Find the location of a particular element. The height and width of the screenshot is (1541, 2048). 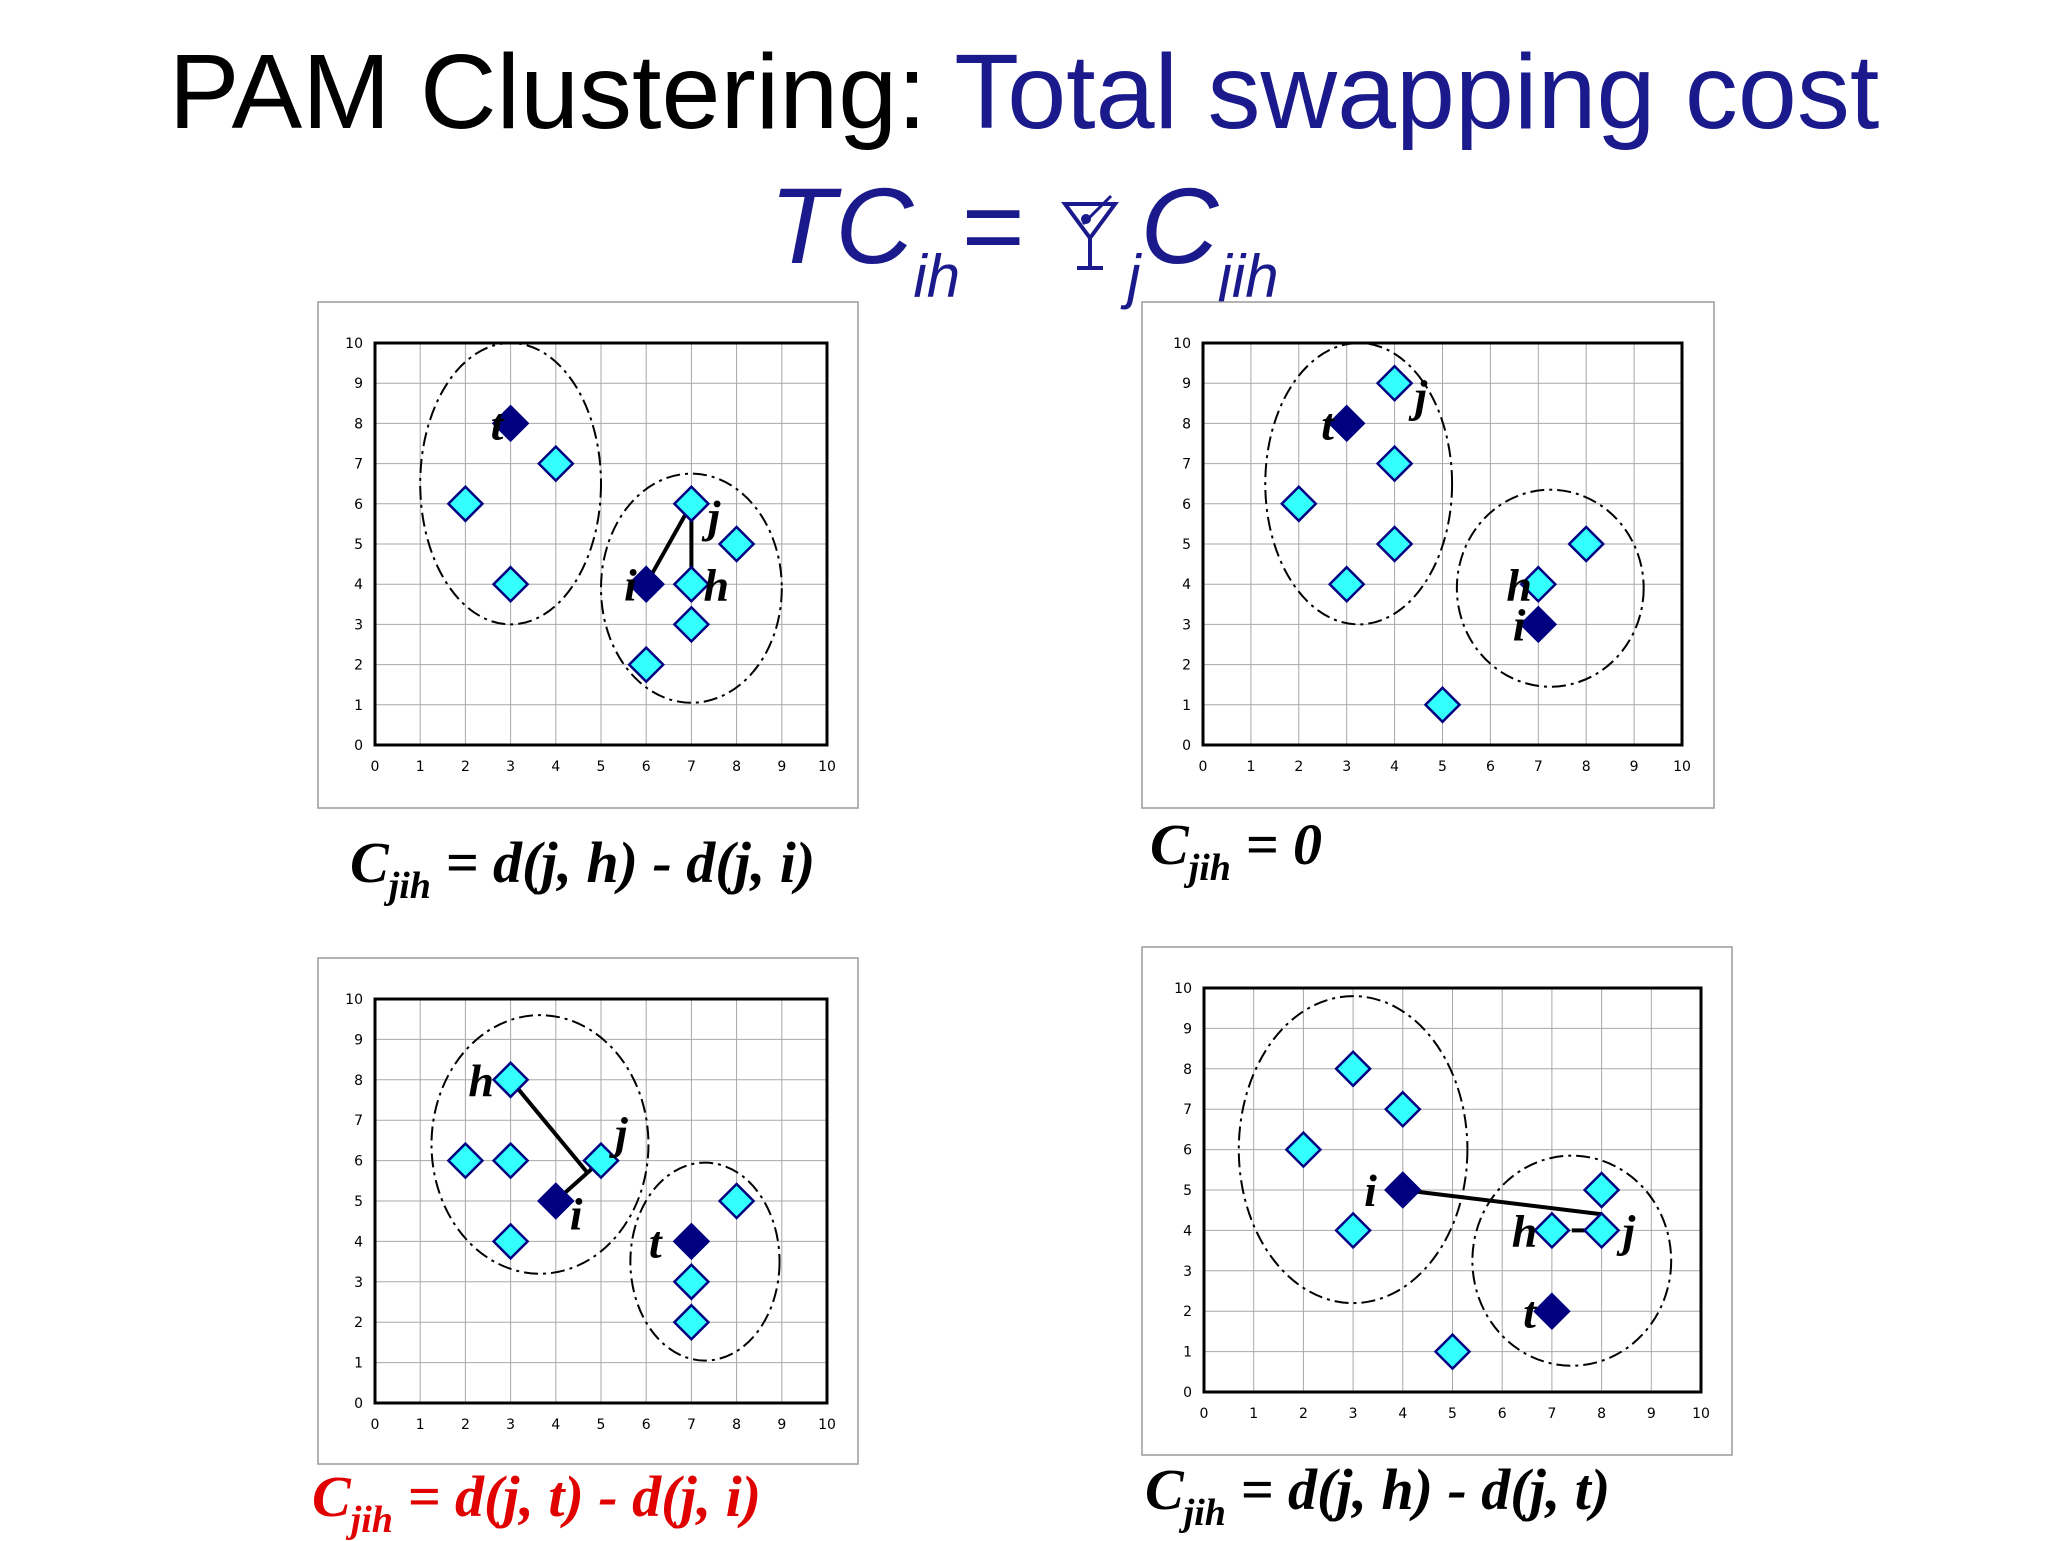

caption-3-subscript: jih is located at coordinates (371, 1520).